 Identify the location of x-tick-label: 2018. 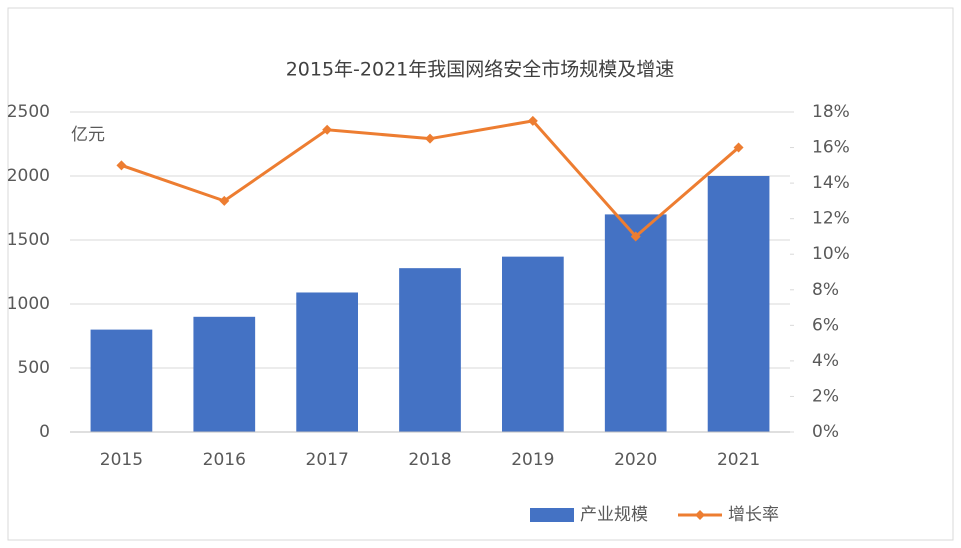
(429, 460).